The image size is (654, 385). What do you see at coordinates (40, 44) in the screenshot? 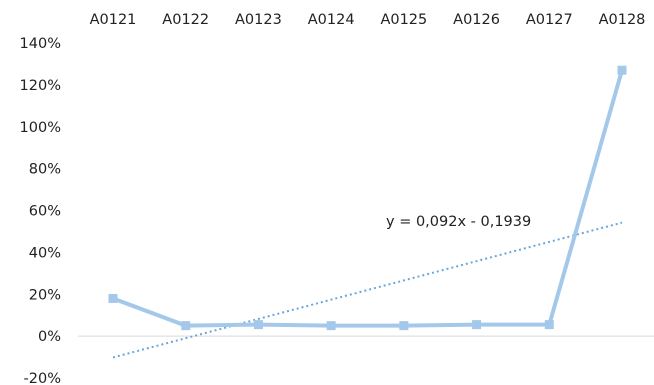
I see `y-tick-label: 140%` at bounding box center [40, 44].